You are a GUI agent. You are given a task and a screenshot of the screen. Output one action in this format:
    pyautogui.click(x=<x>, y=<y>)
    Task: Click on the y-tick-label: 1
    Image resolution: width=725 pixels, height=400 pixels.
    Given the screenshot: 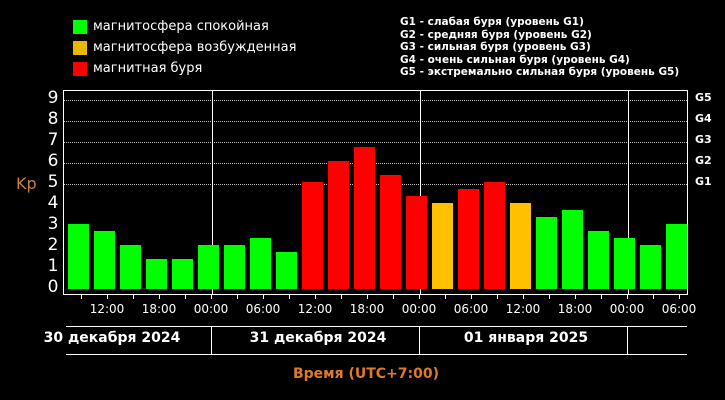 What is the action you would take?
    pyautogui.click(x=53, y=266)
    